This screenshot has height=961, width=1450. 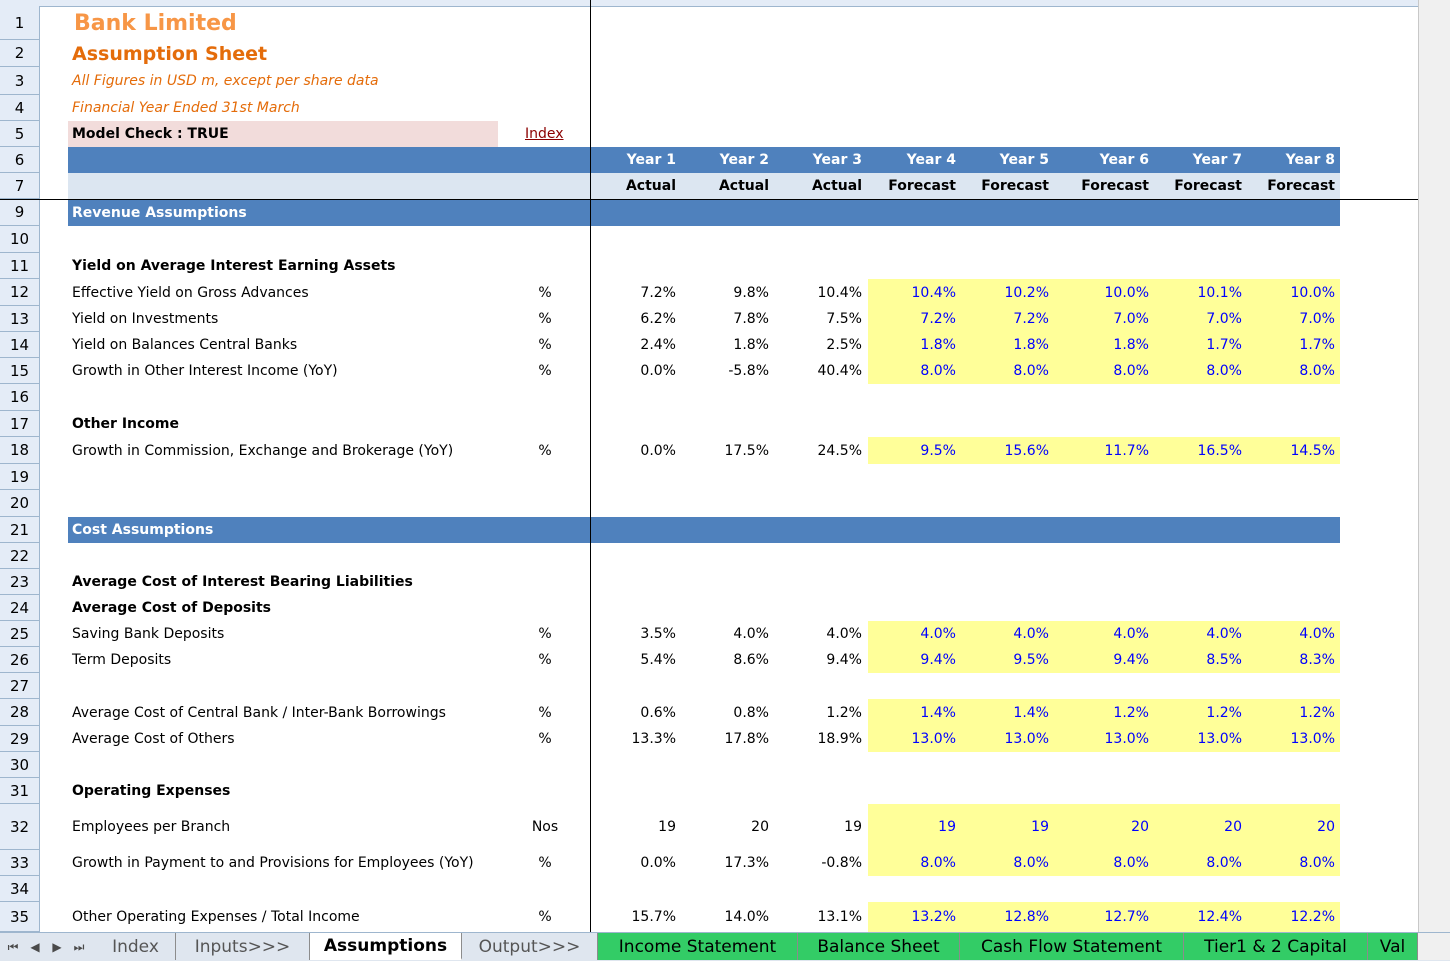 What do you see at coordinates (20, 634) in the screenshot?
I see `row-number: 25` at bounding box center [20, 634].